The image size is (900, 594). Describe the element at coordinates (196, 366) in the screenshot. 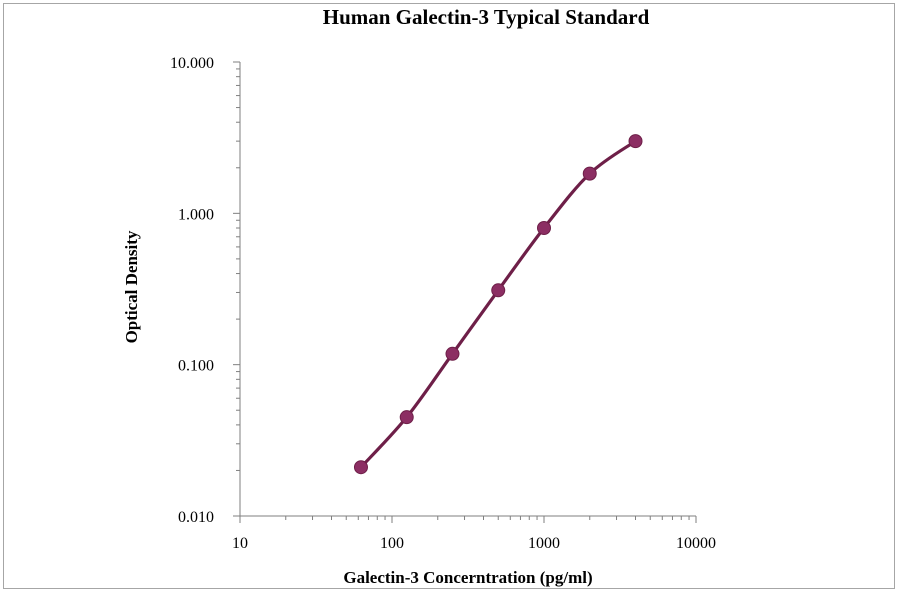

I see `y-tick-label: 0.100` at that location.